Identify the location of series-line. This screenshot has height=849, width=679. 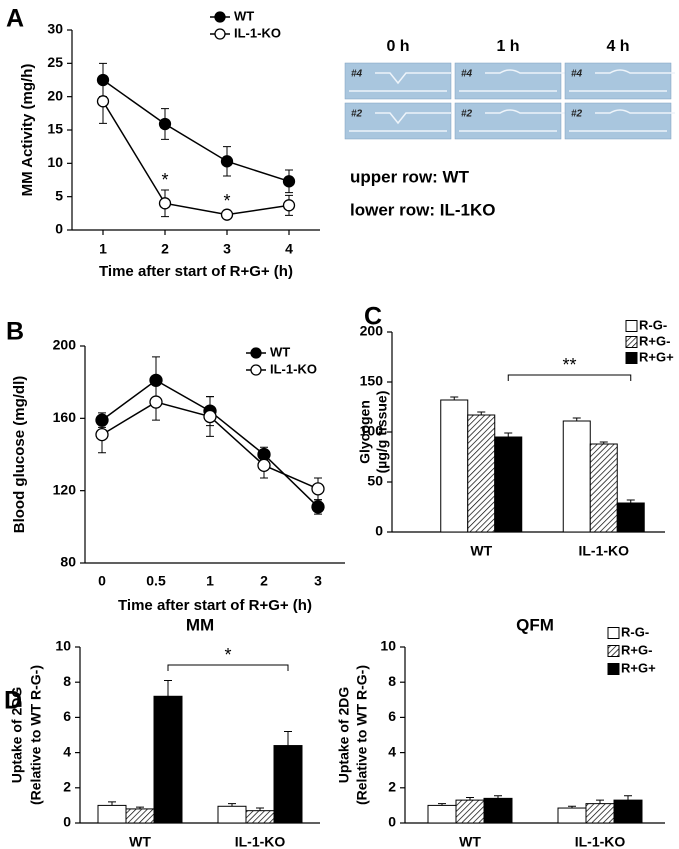
(196, 158).